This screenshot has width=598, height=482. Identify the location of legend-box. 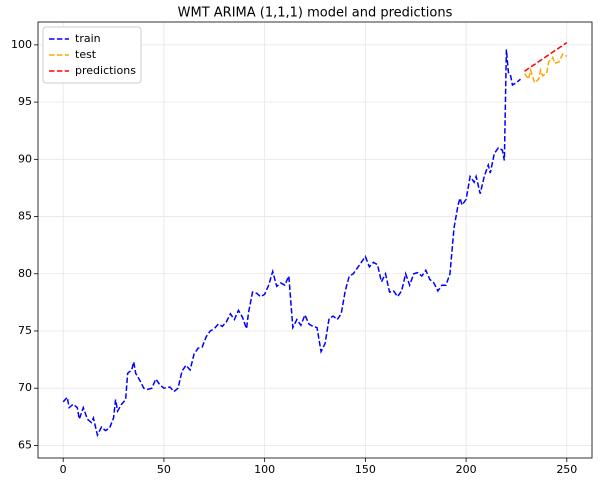
(92, 55).